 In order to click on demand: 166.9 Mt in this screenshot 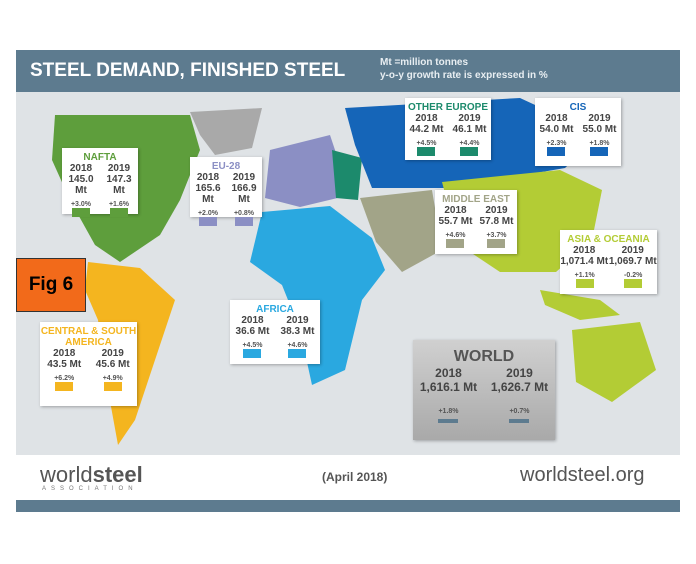, I will do `click(244, 194)`.